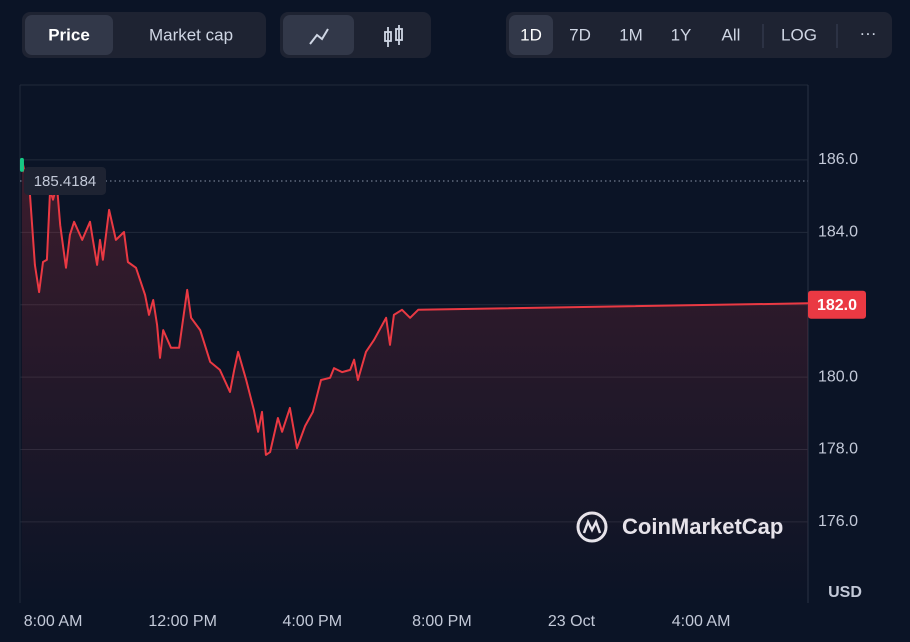 This screenshot has width=910, height=642. What do you see at coordinates (53, 621) in the screenshot?
I see `x-tick-label: 8:00 AM` at bounding box center [53, 621].